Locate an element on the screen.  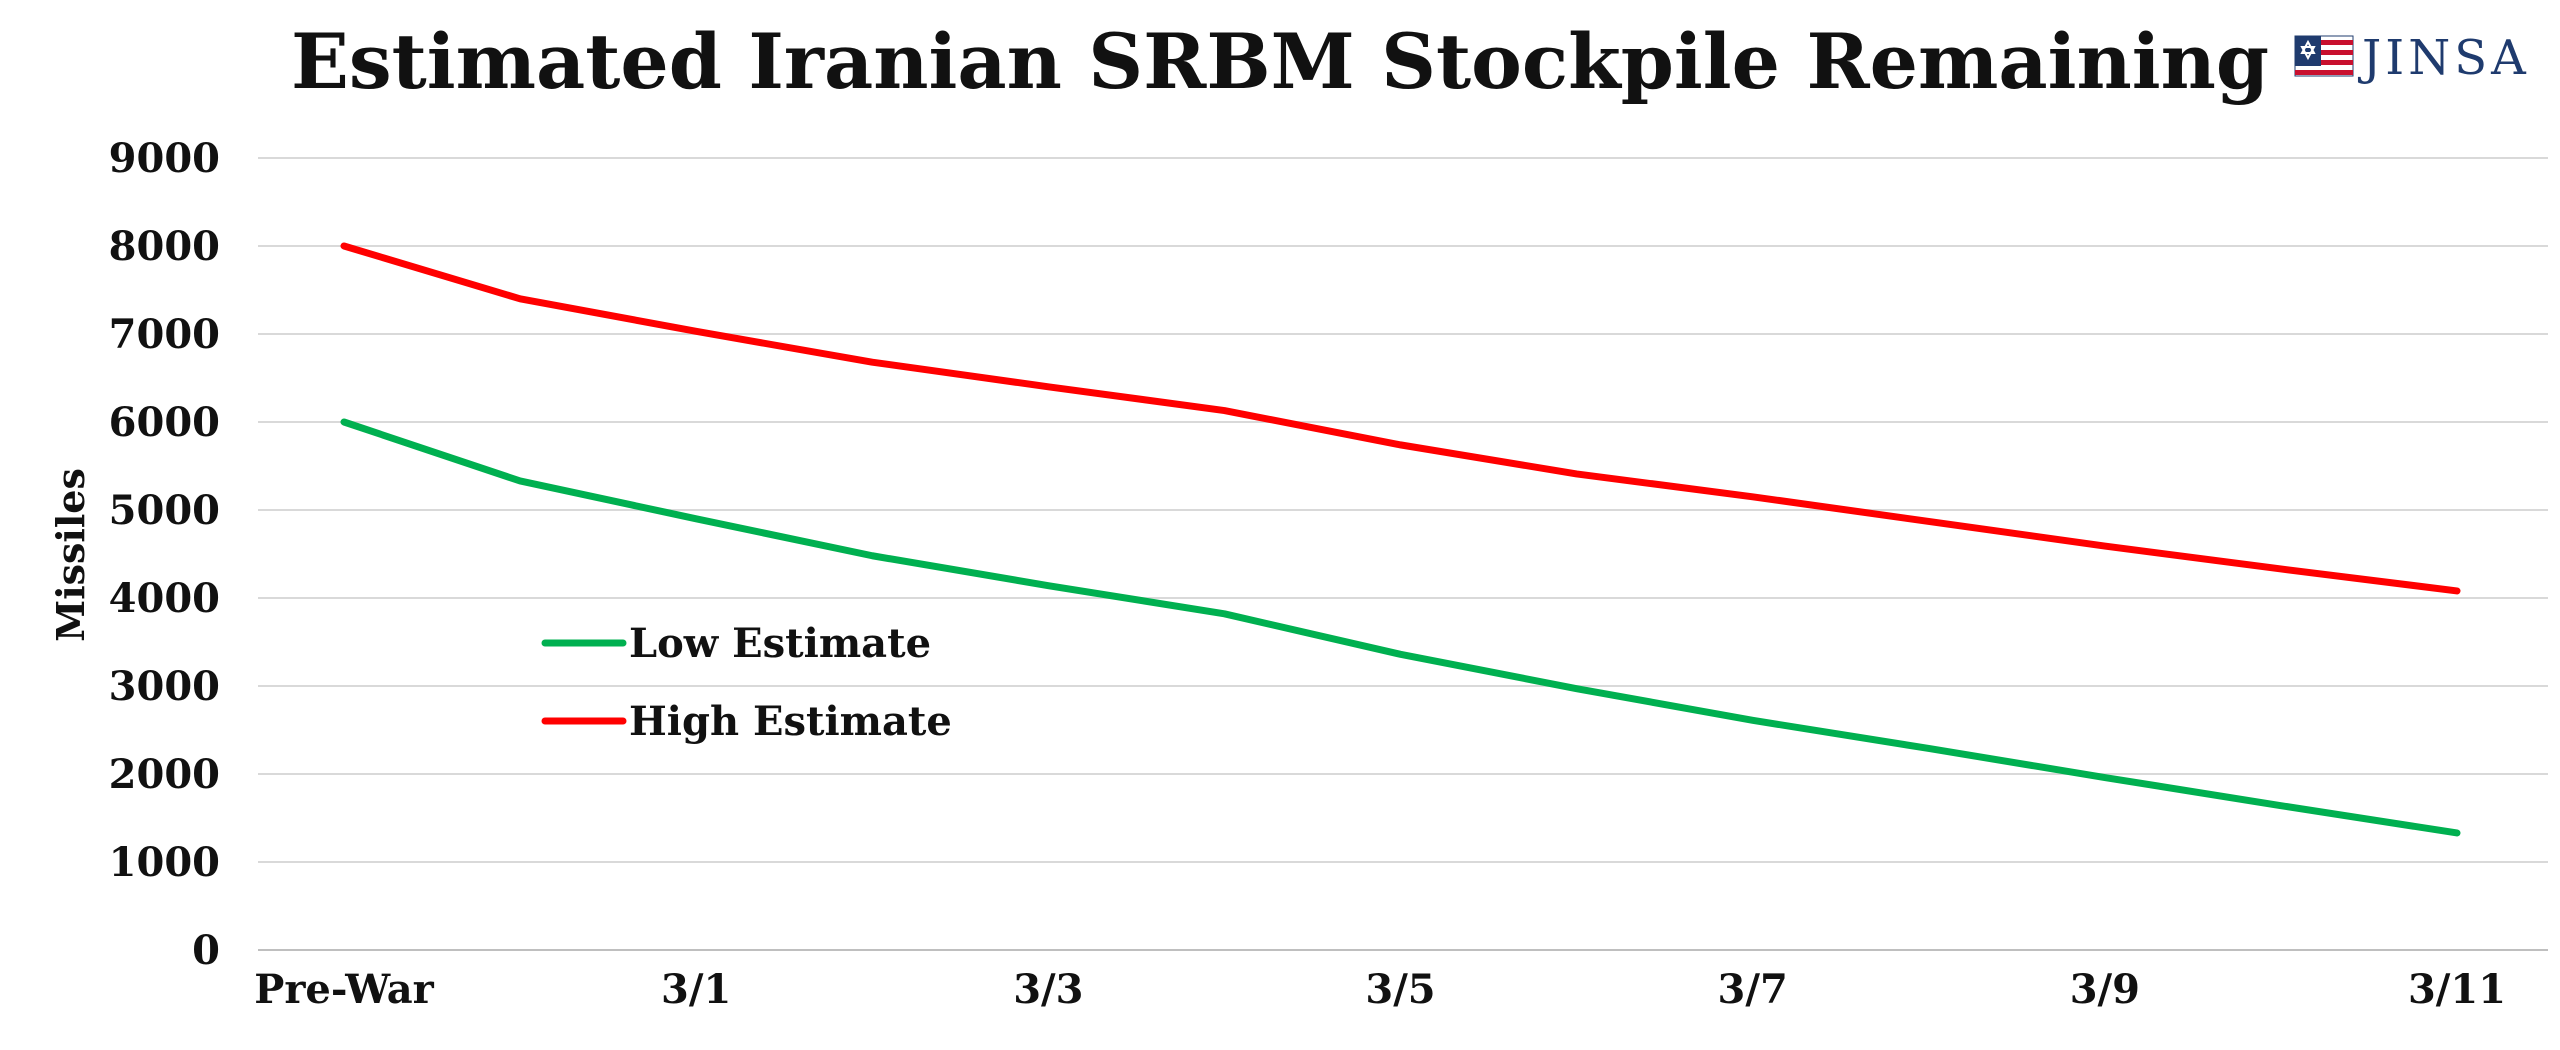
x-tick-label: 3/1 is located at coordinates (696, 989).